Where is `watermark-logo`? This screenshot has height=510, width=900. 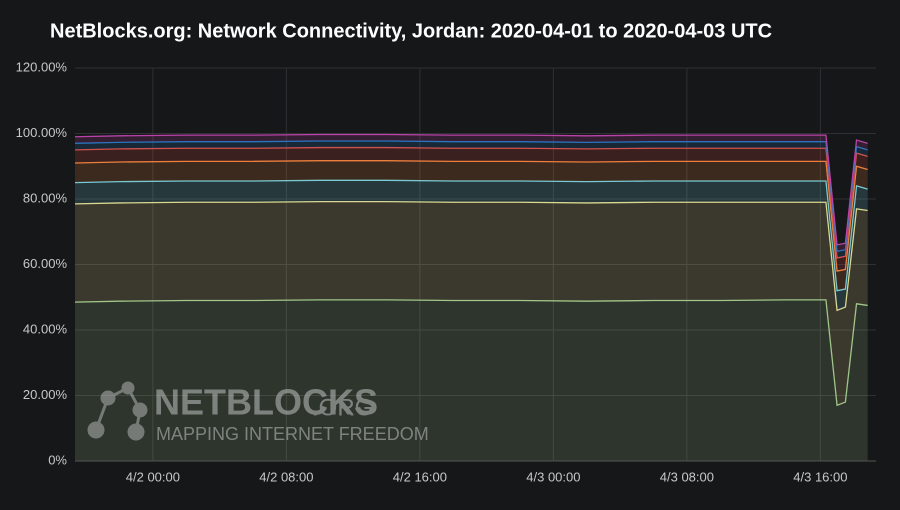
watermark-logo is located at coordinates (117, 411).